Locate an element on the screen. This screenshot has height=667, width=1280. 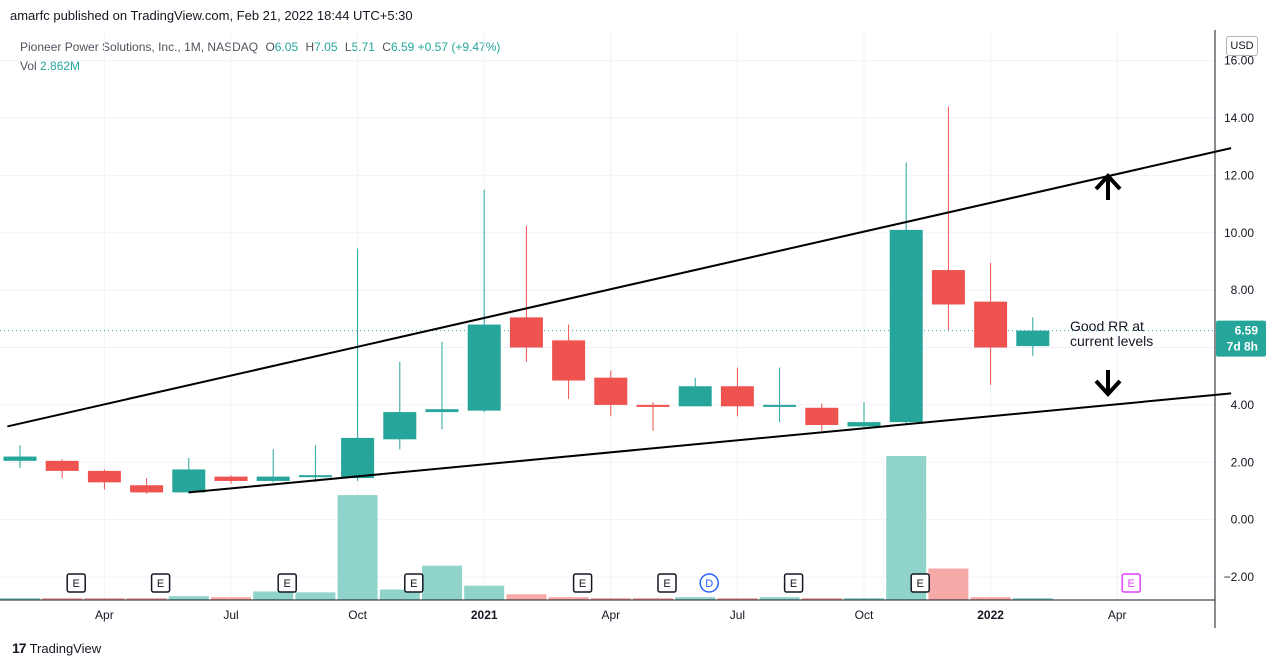
open-label: O is located at coordinates (270, 47).